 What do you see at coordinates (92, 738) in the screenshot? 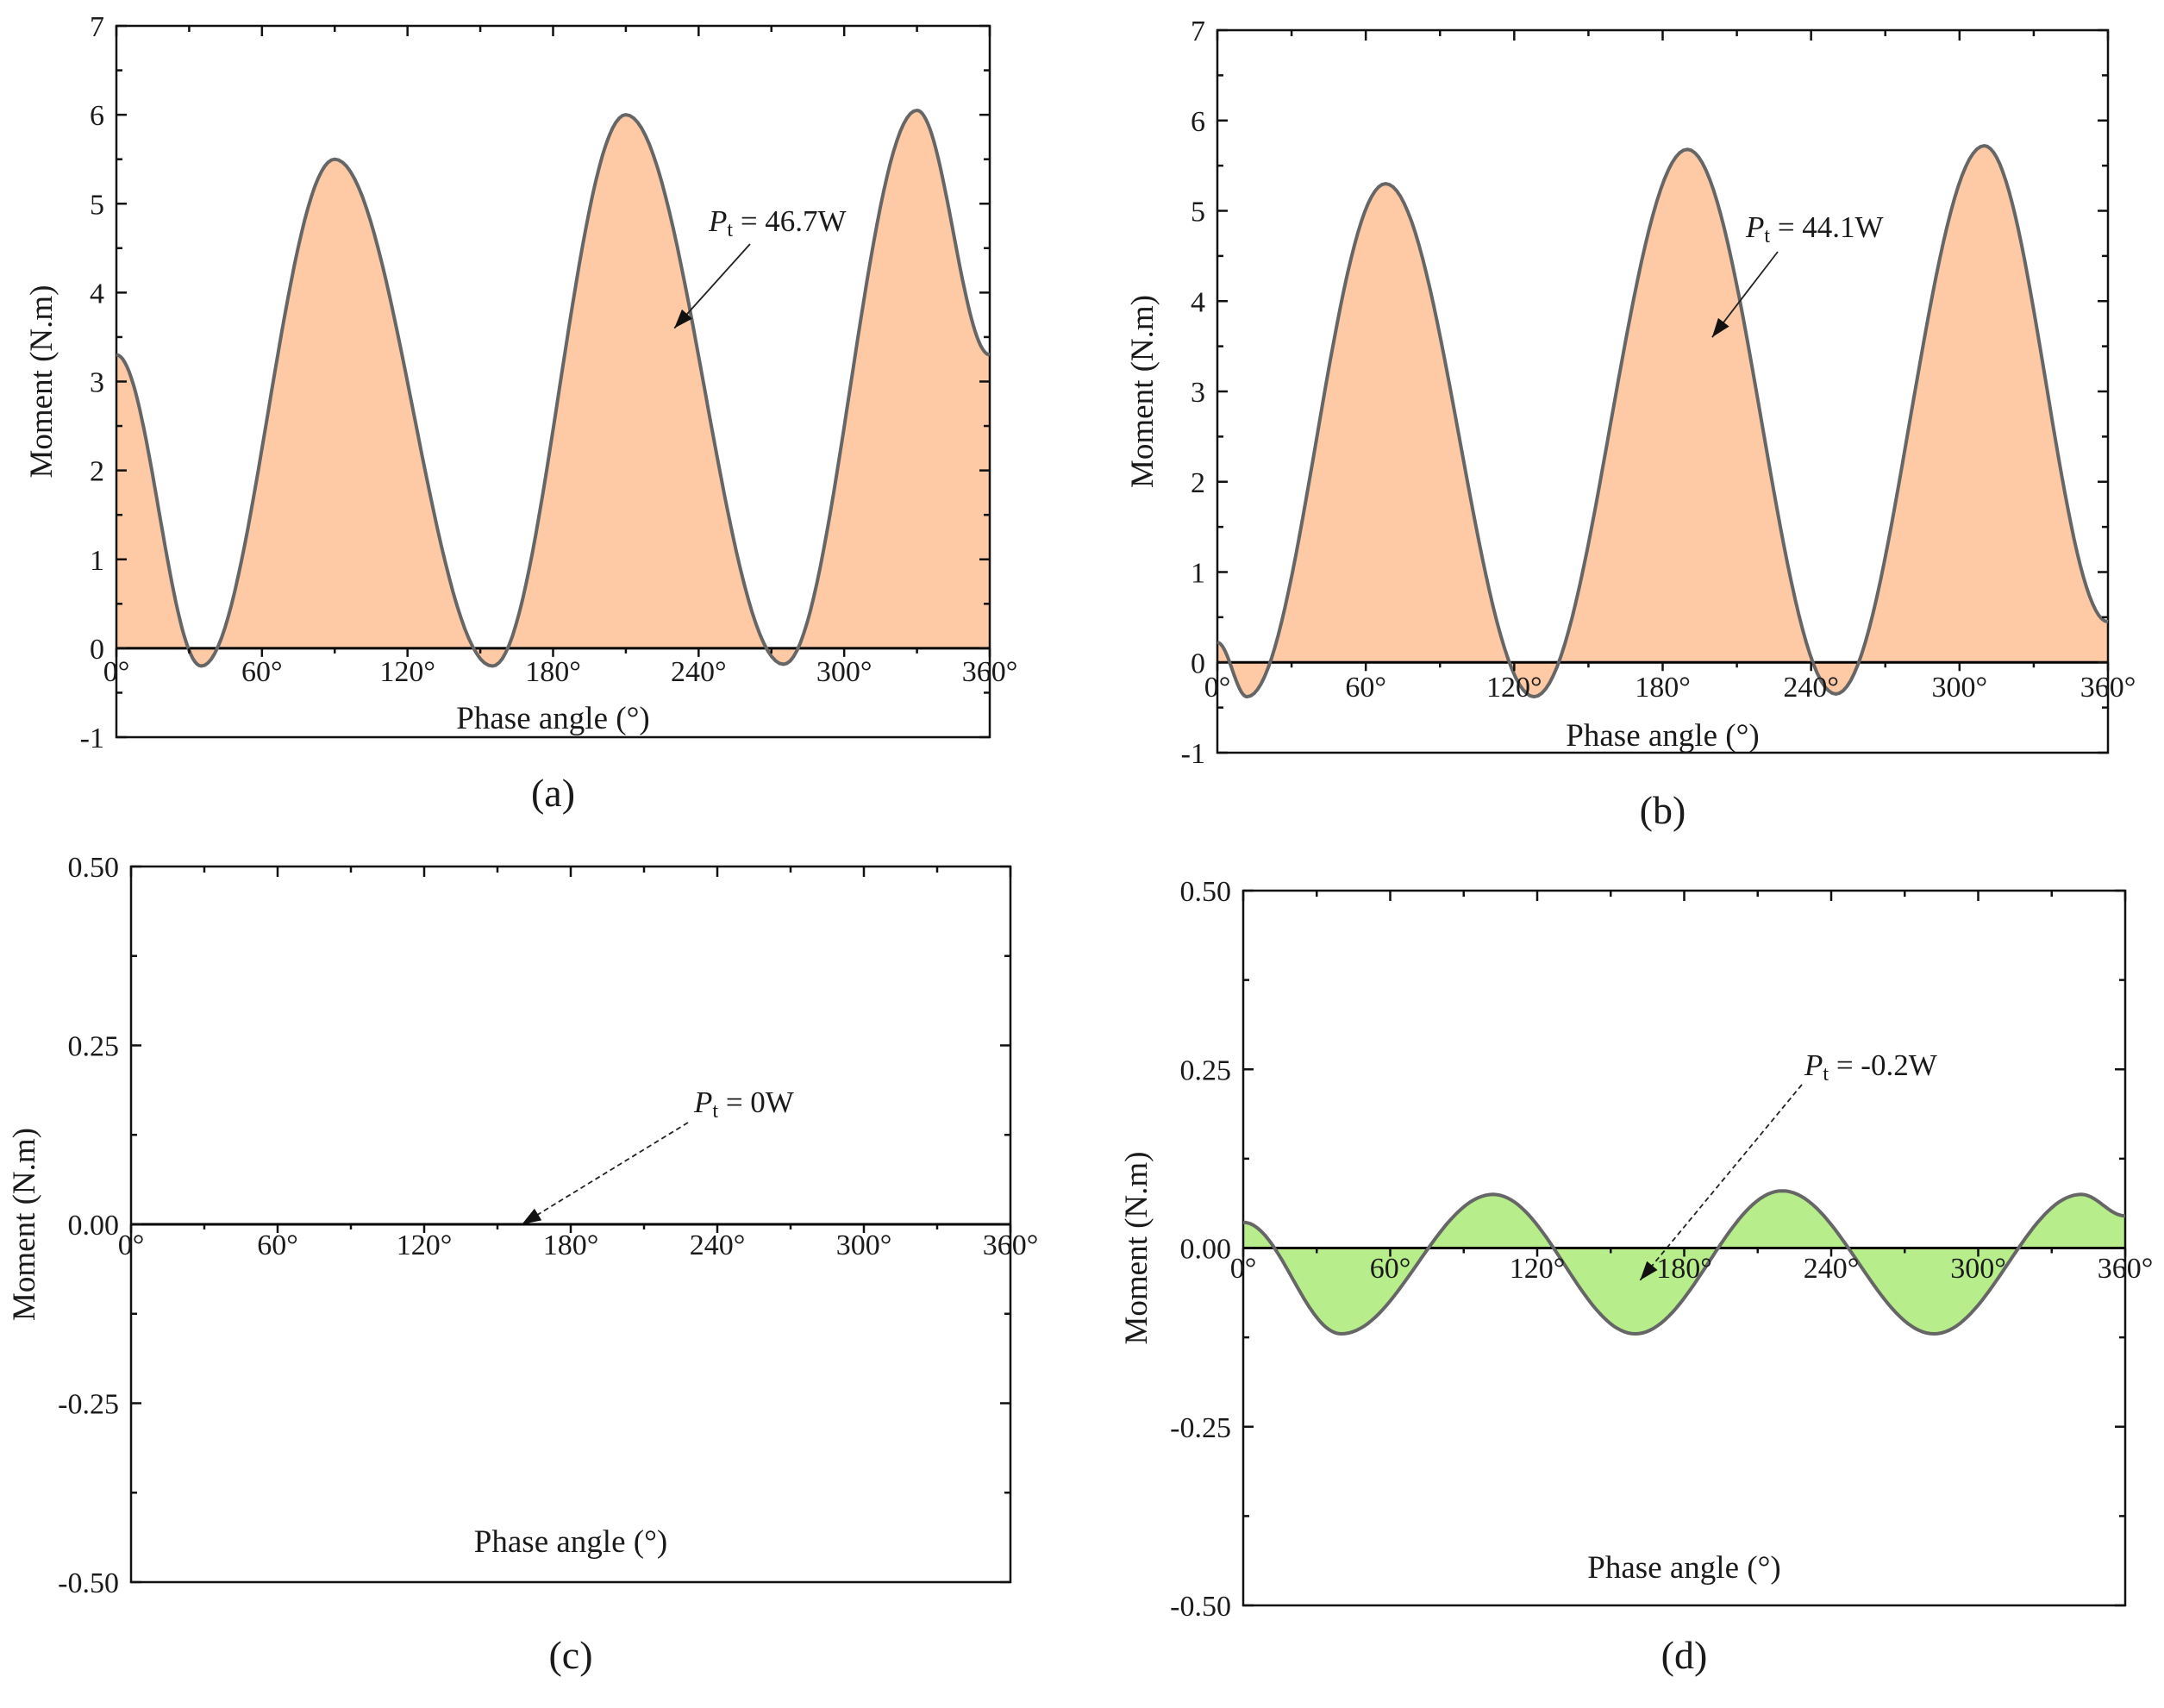
I see `y-tick-label-a: -1` at bounding box center [92, 738].